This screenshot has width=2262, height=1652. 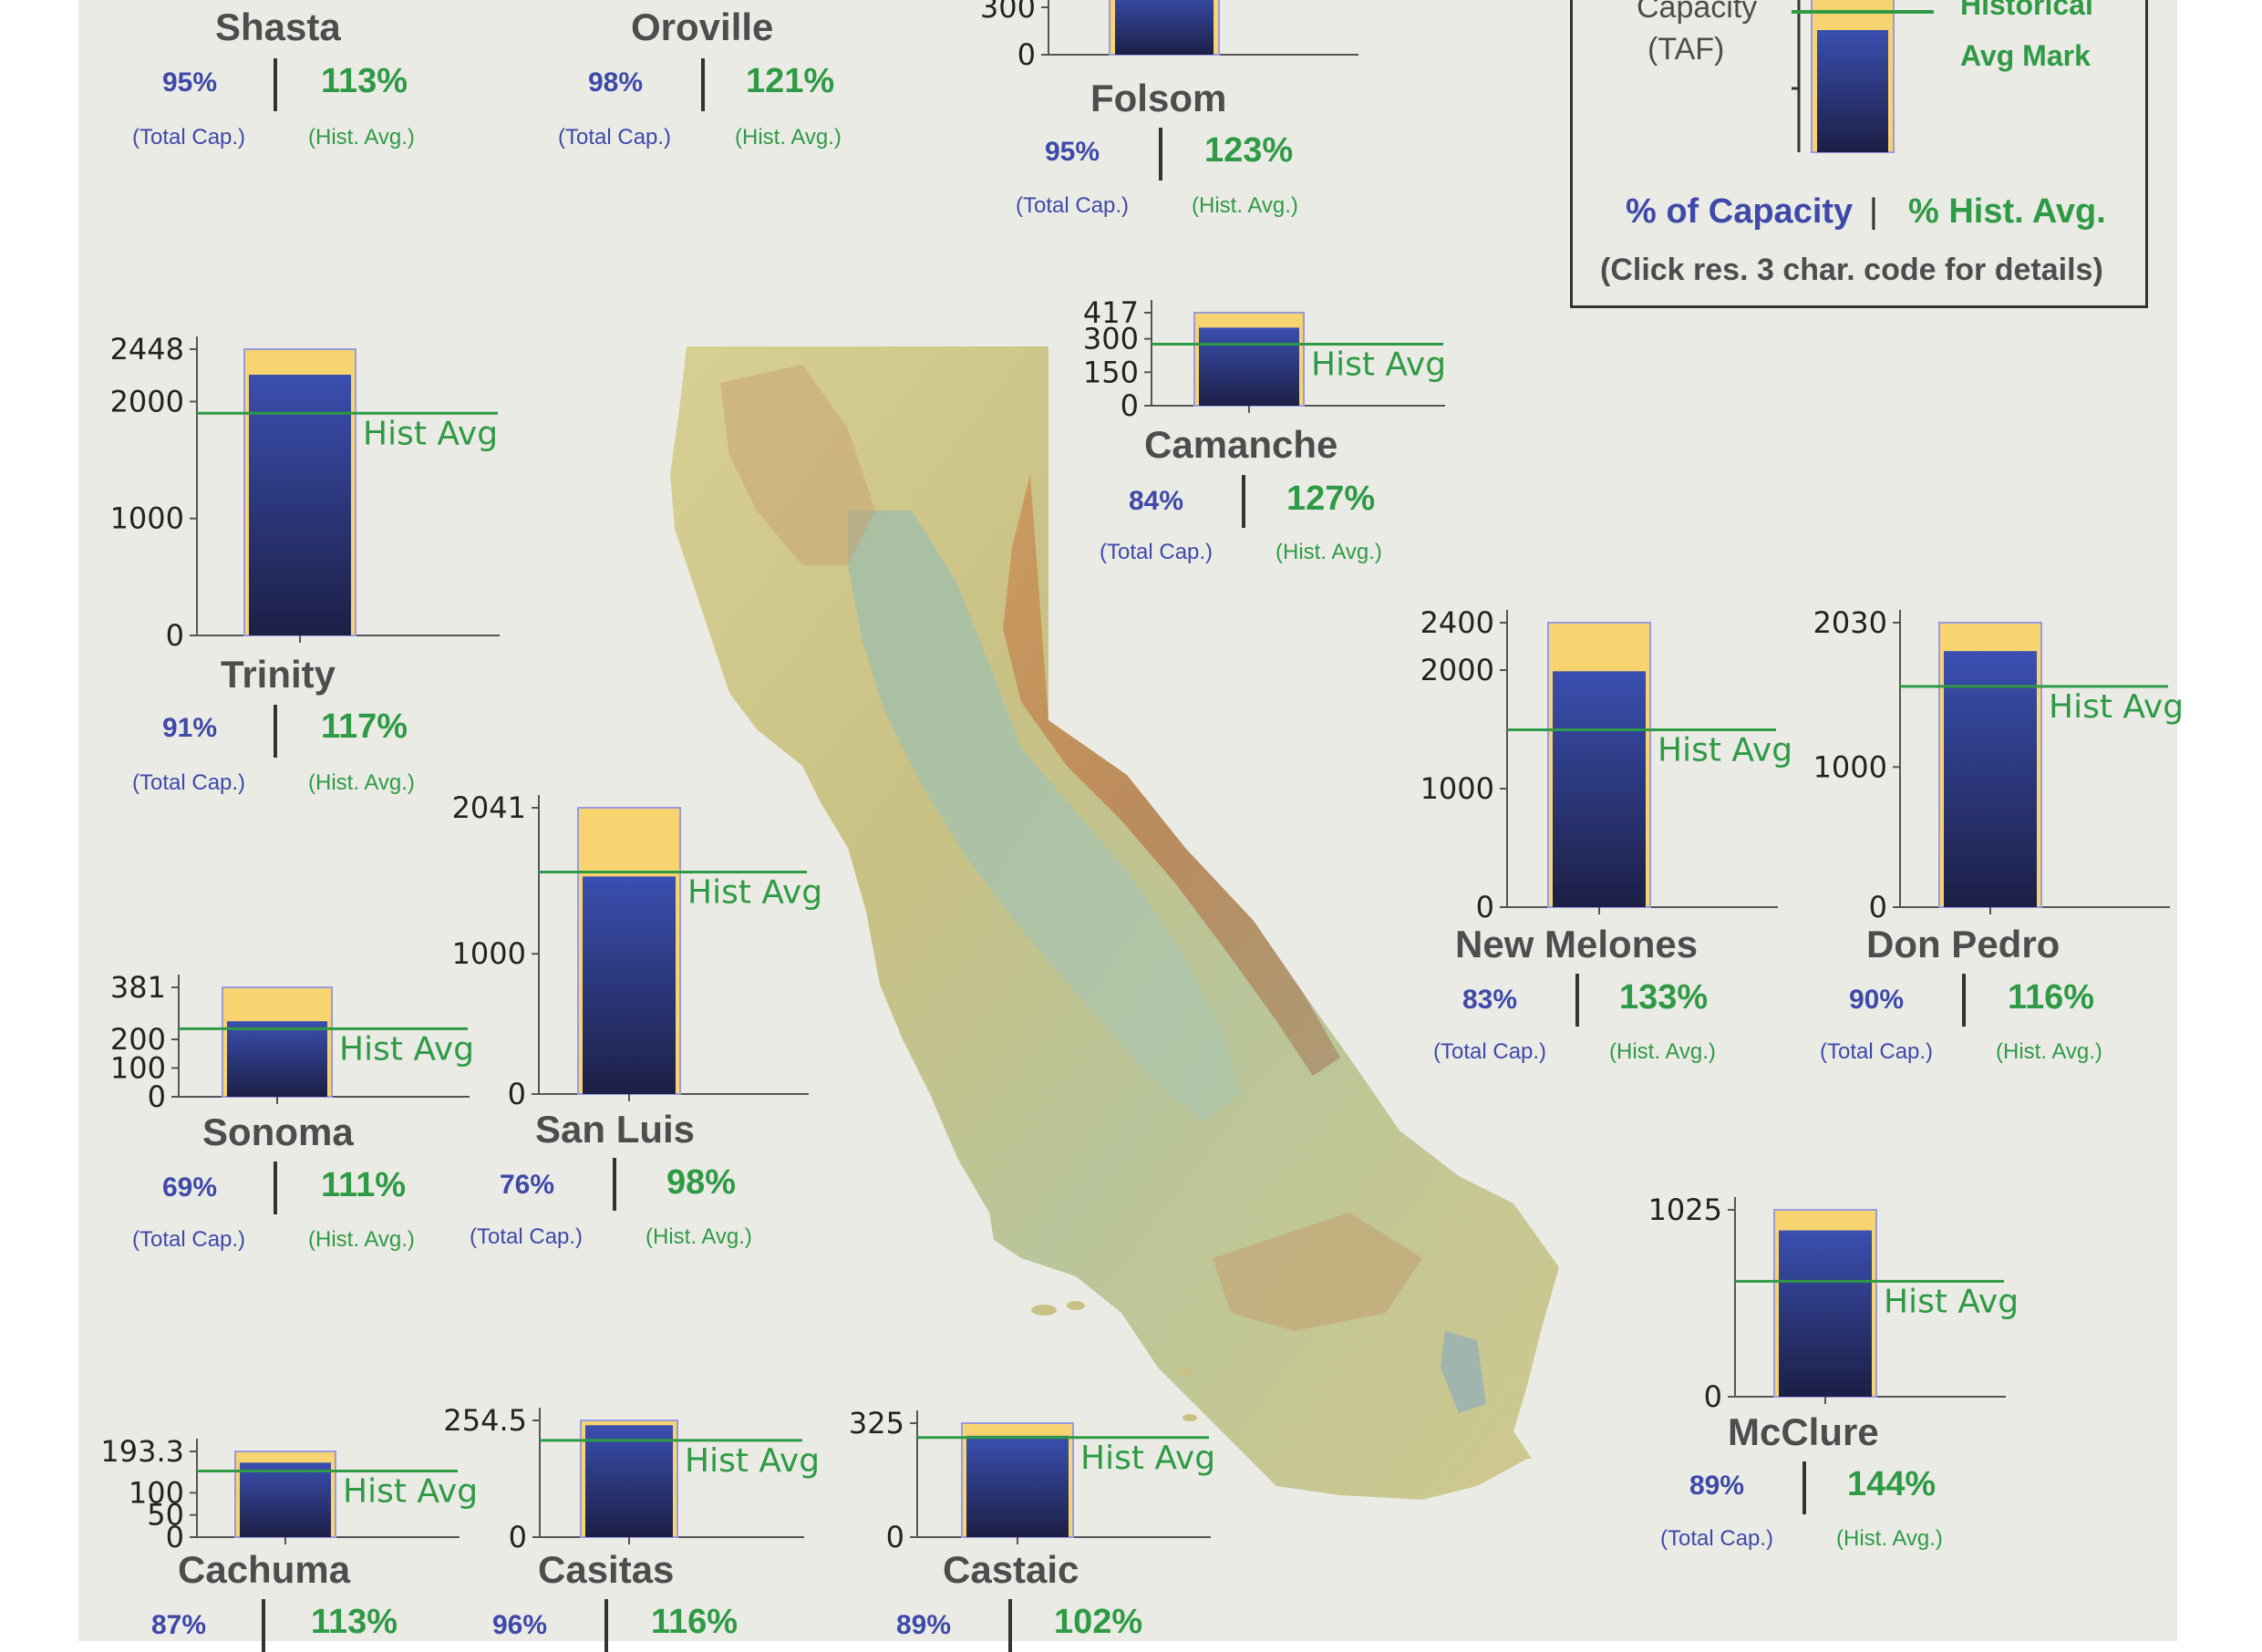 What do you see at coordinates (278, 674) in the screenshot?
I see `reservoir-name: Trinity` at bounding box center [278, 674].